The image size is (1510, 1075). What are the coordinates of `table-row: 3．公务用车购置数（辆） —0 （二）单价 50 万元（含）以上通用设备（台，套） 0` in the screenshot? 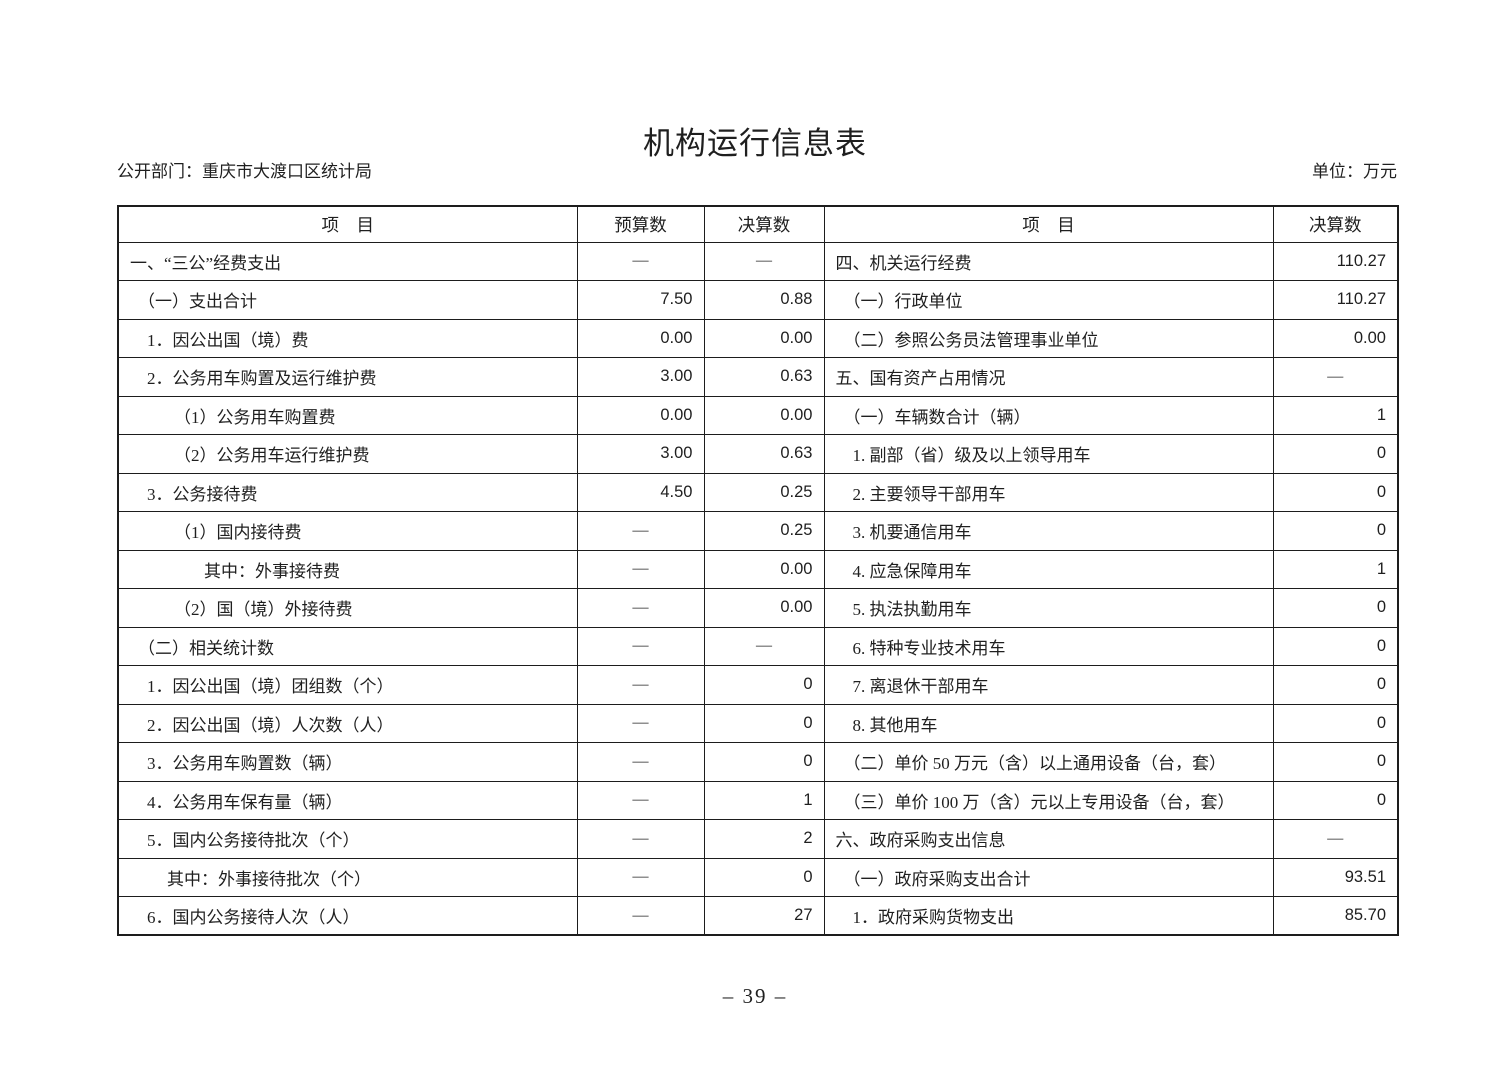 It's located at (758, 762).